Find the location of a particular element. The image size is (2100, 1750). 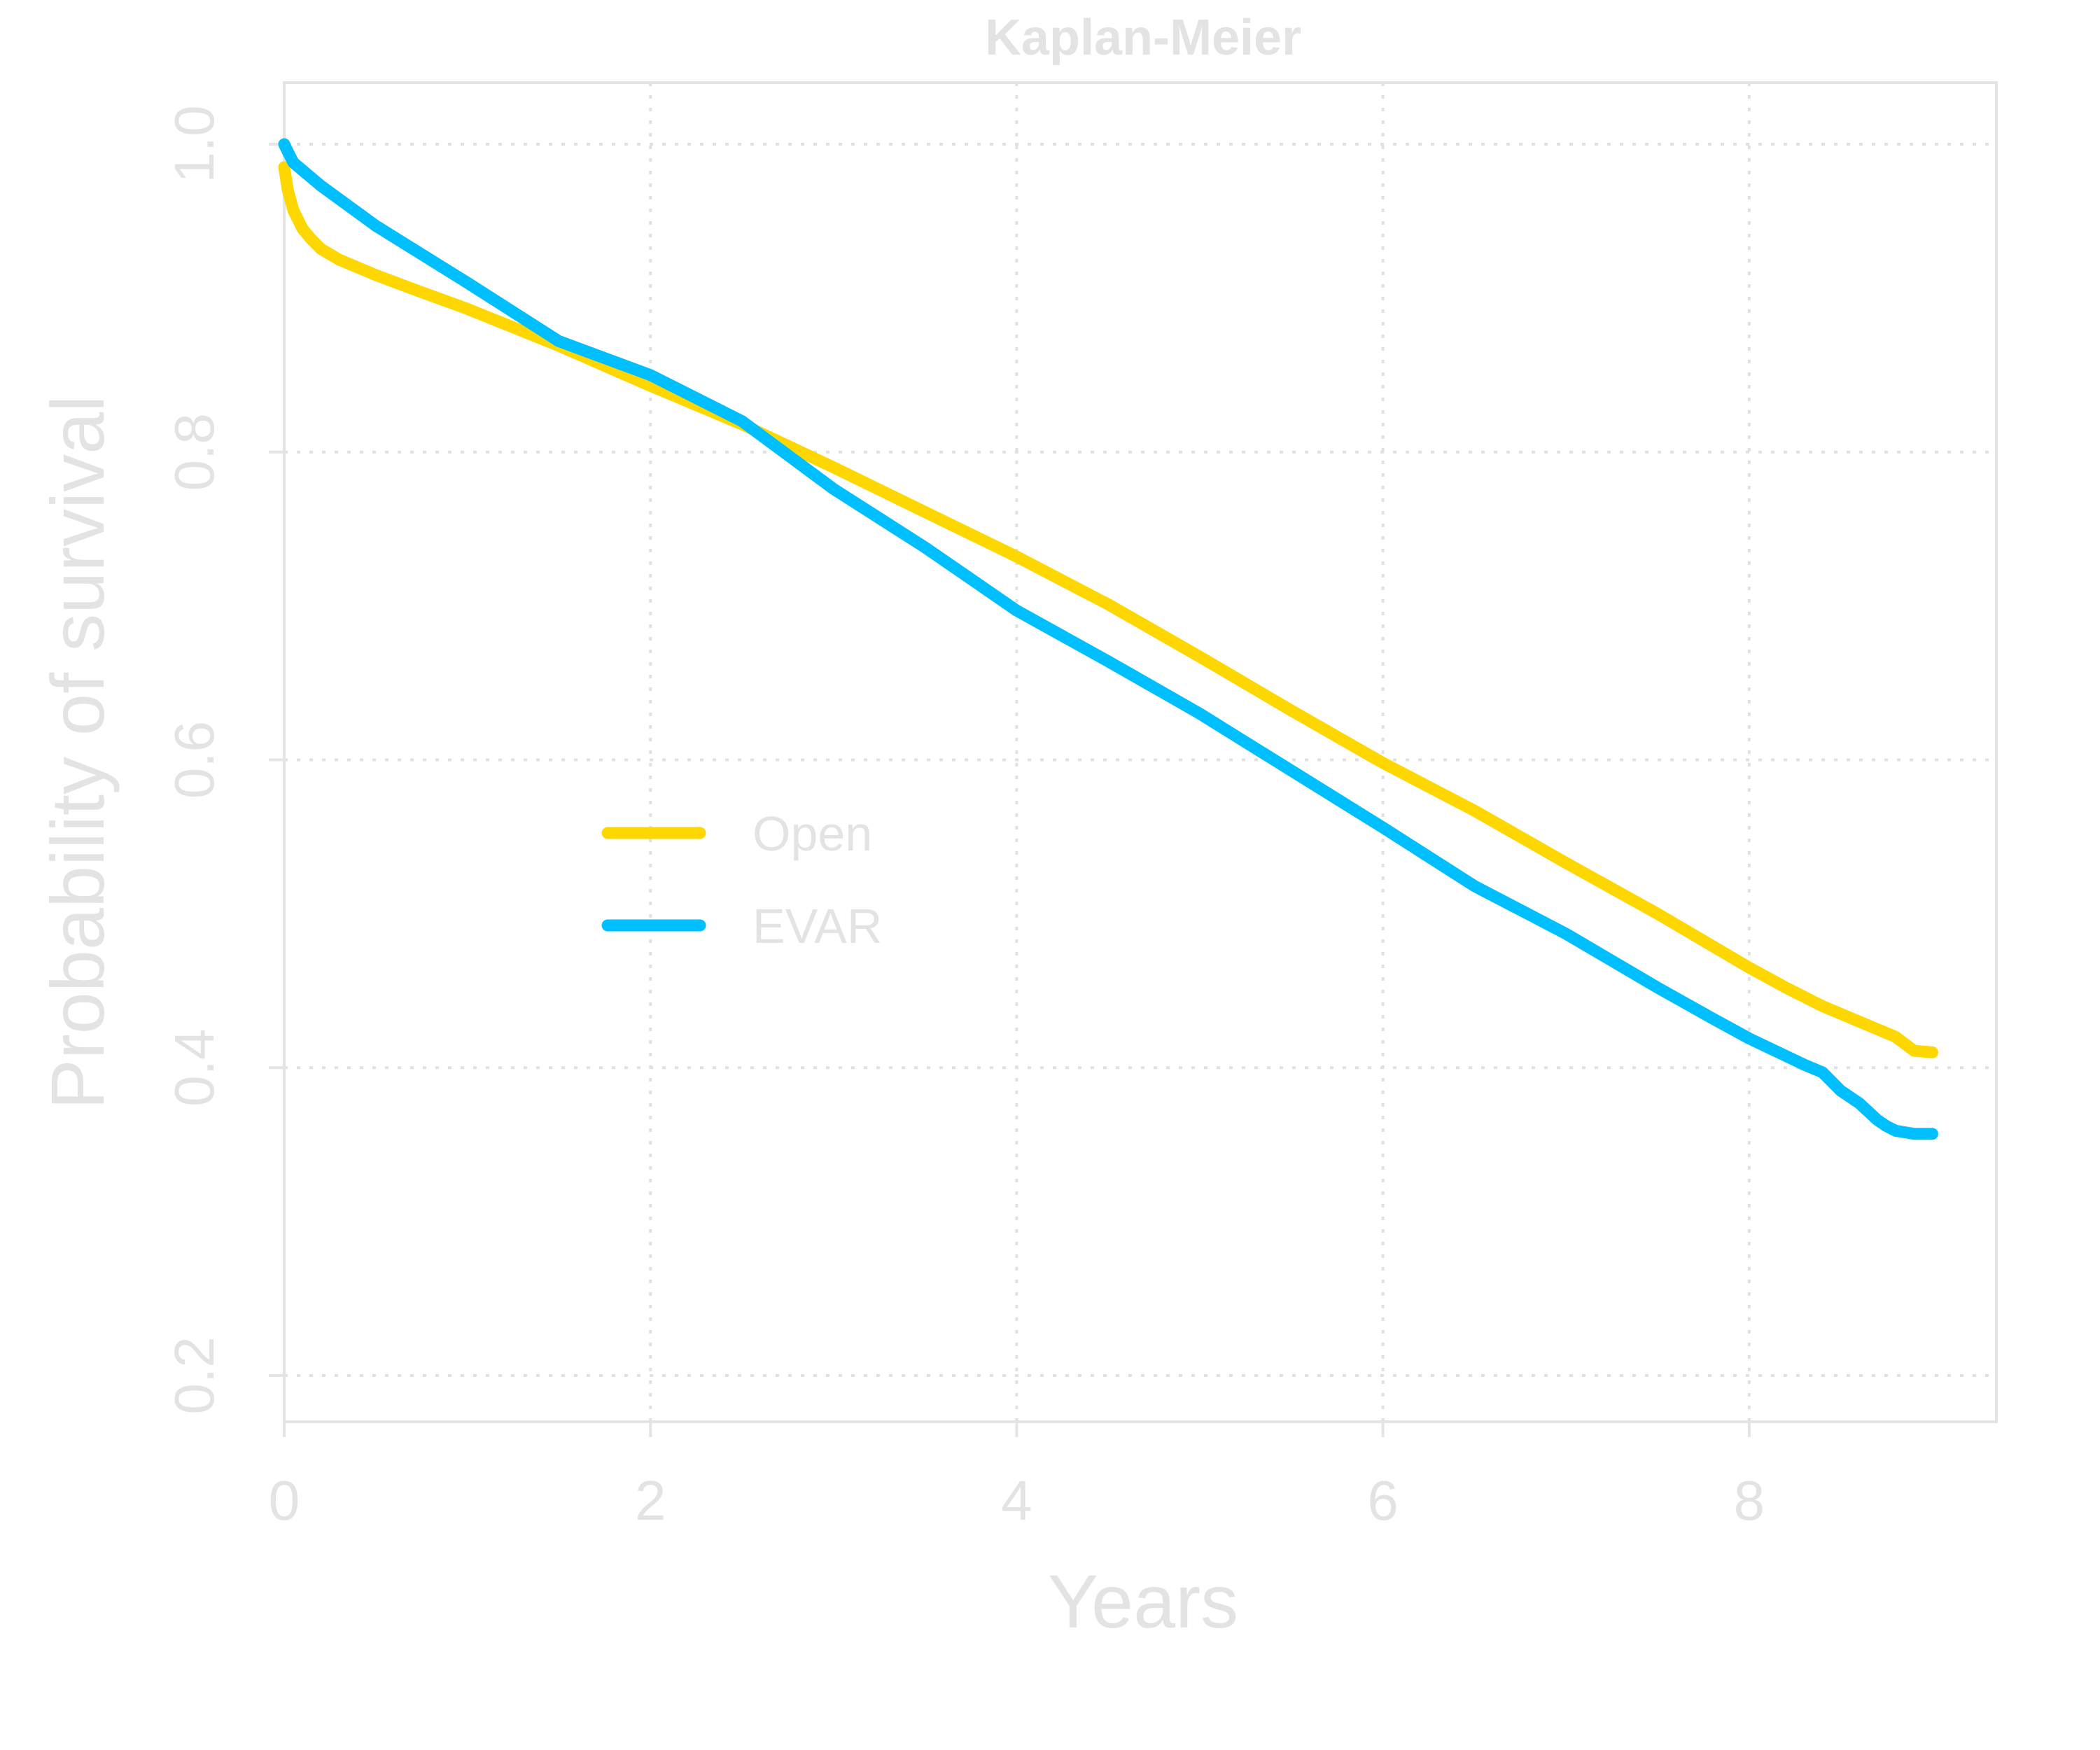

y-tick-label: 0.2 is located at coordinates (194, 1375).